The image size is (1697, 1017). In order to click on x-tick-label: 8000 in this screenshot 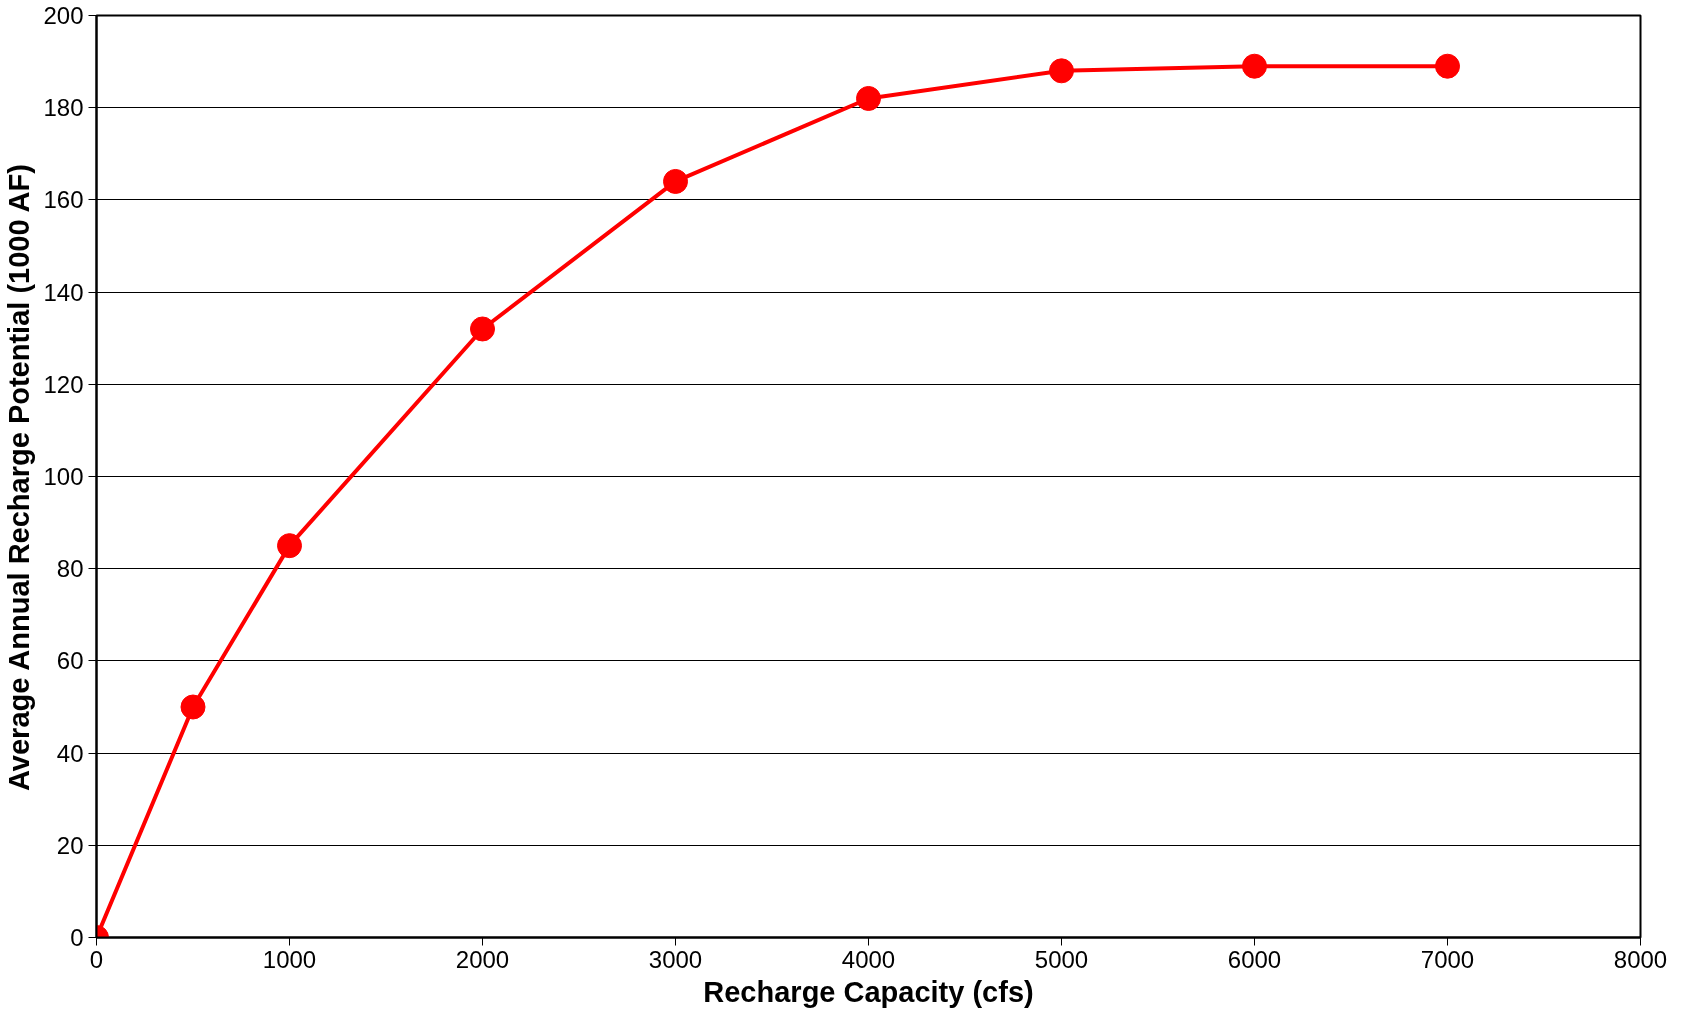, I will do `click(1640, 959)`.